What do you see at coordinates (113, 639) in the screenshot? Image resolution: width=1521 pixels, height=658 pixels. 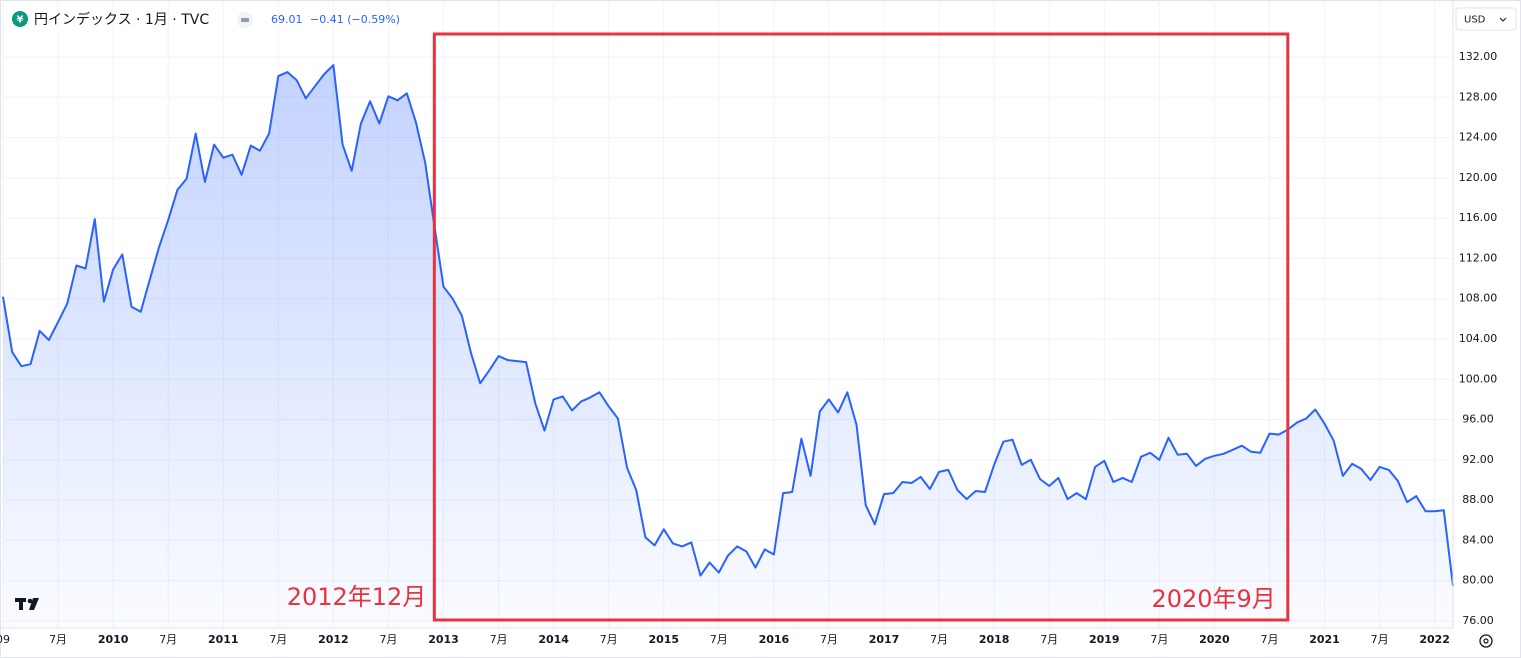 I see `x-tick-label: 2010` at bounding box center [113, 639].